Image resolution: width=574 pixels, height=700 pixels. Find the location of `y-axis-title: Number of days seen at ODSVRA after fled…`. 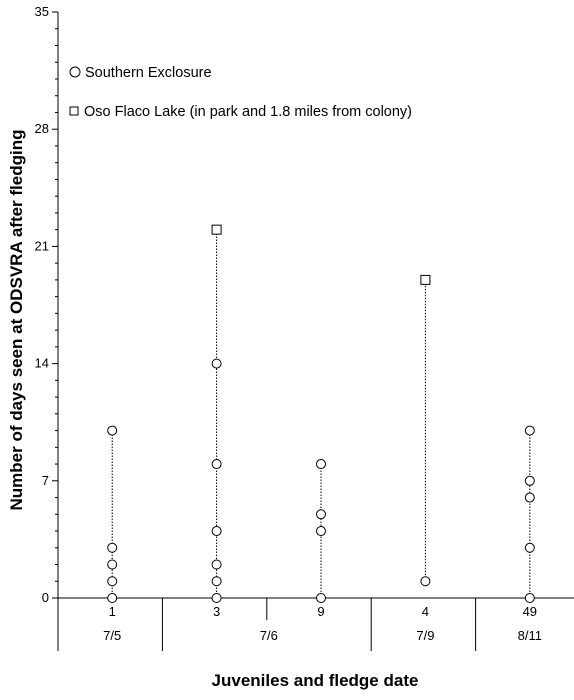

y-axis-title: Number of days seen at ODSVRA after fled… is located at coordinates (16, 320).